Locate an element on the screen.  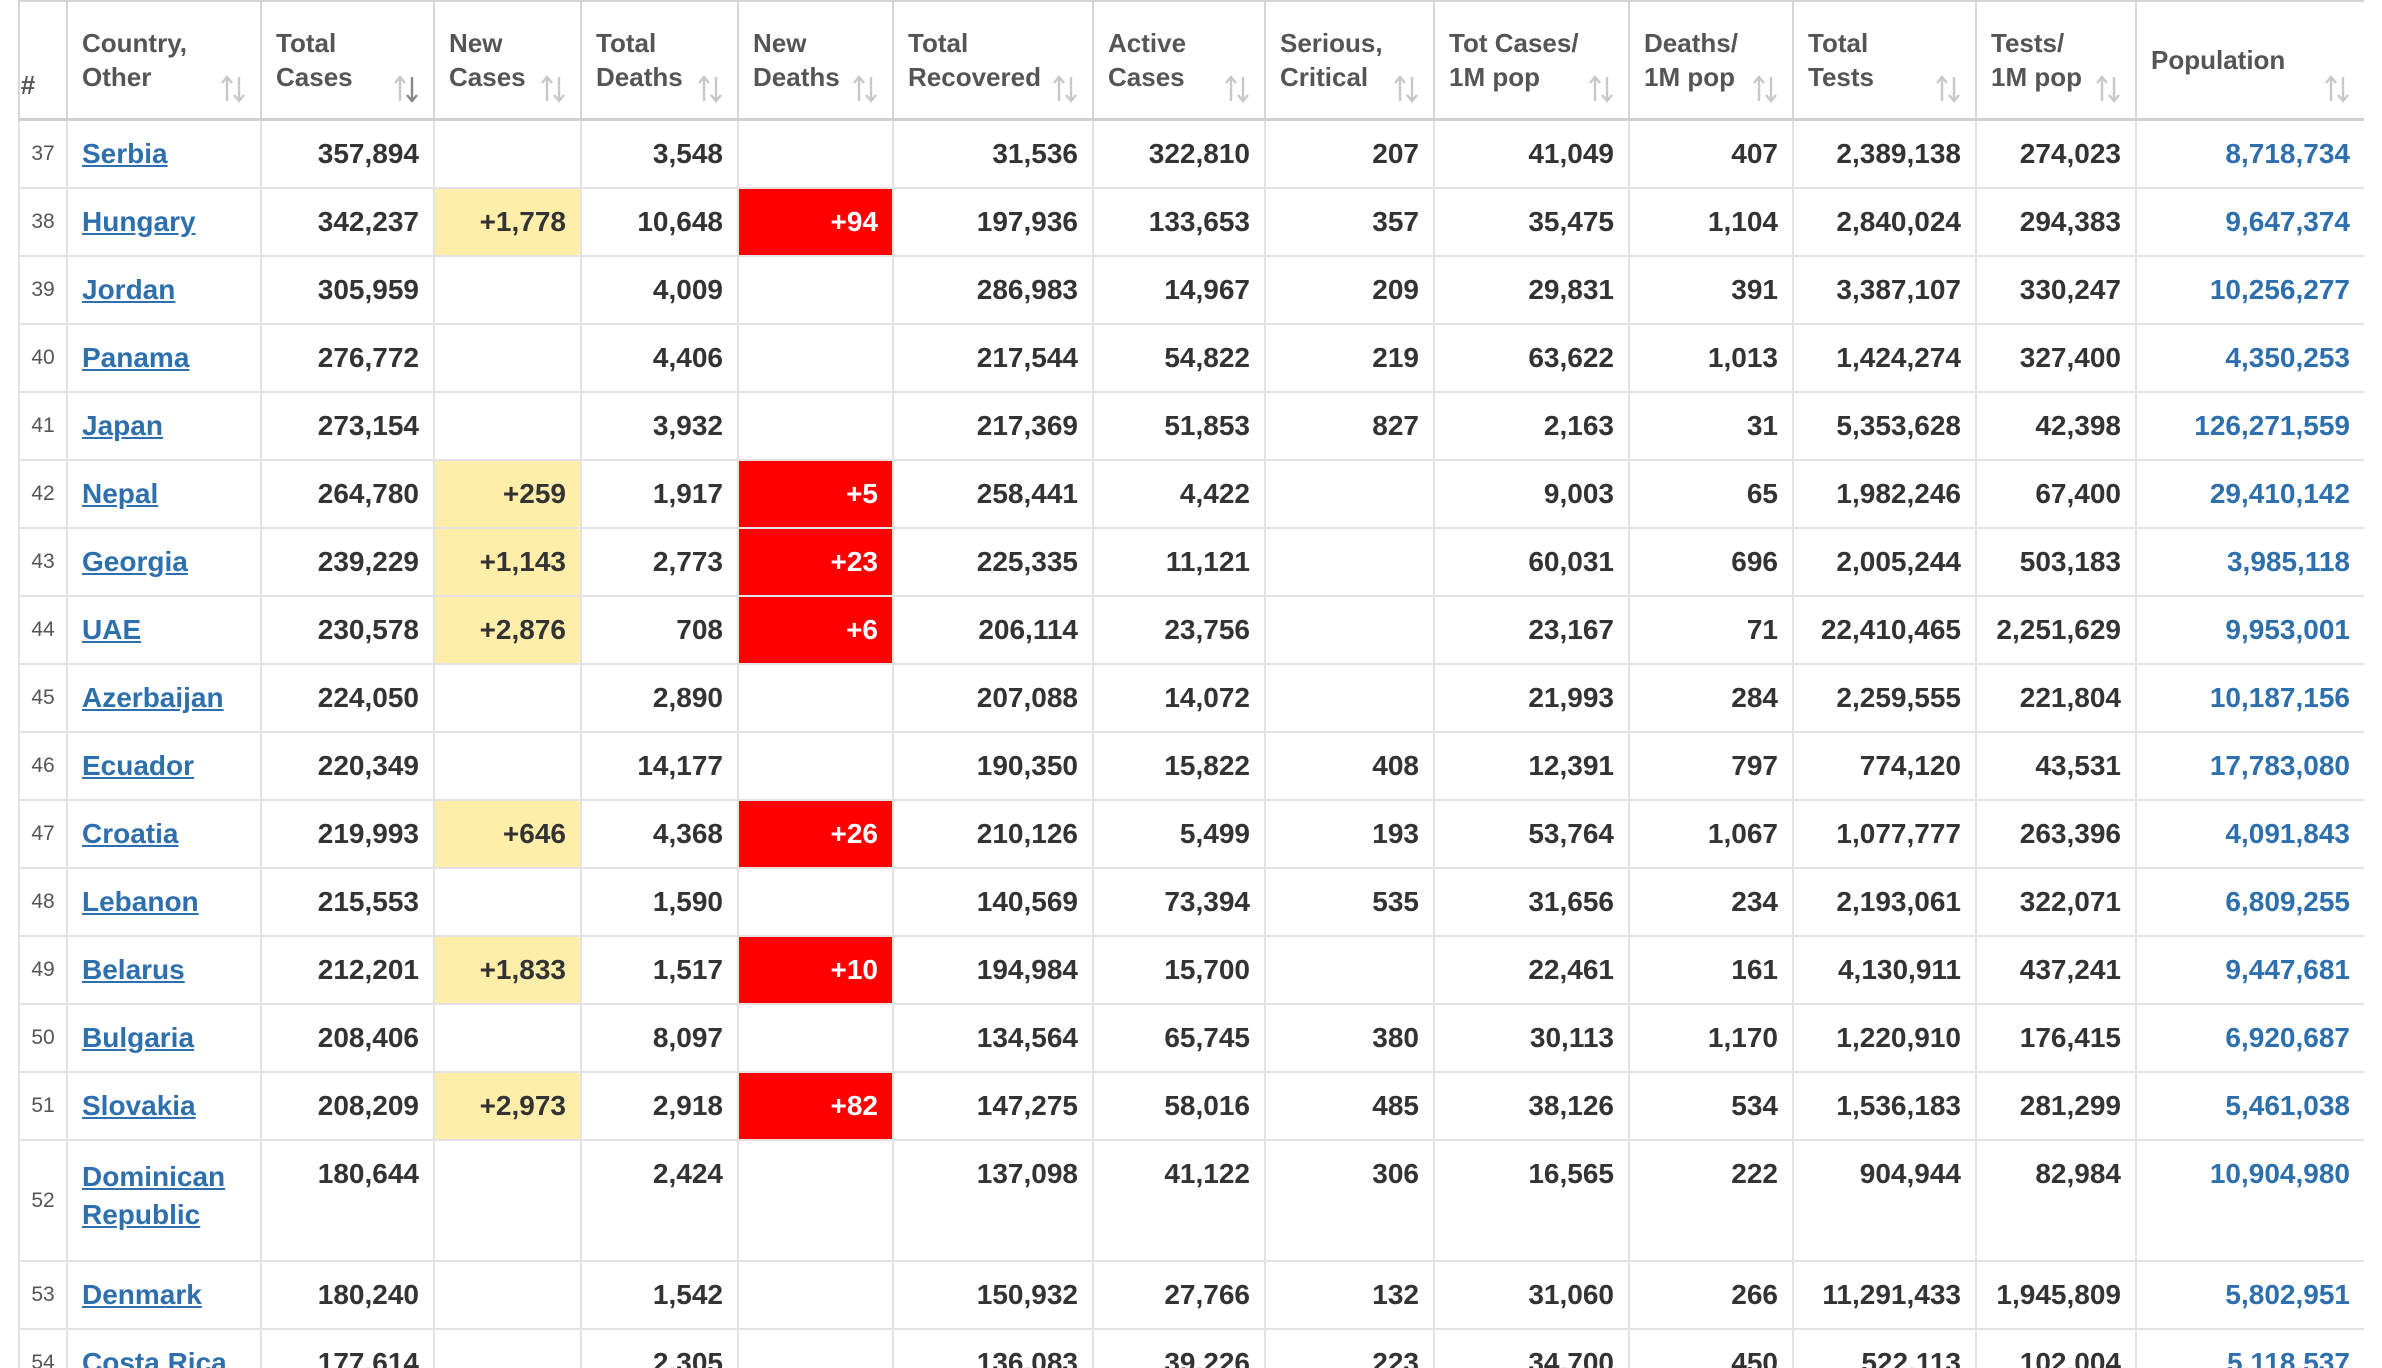
country-cell: Georgia is located at coordinates (164, 562).